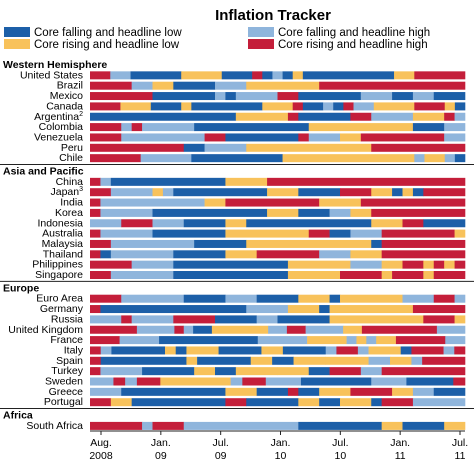 Image resolution: width=474 pixels, height=467 pixels. I want to click on country-label: Chile, so click(71, 158).